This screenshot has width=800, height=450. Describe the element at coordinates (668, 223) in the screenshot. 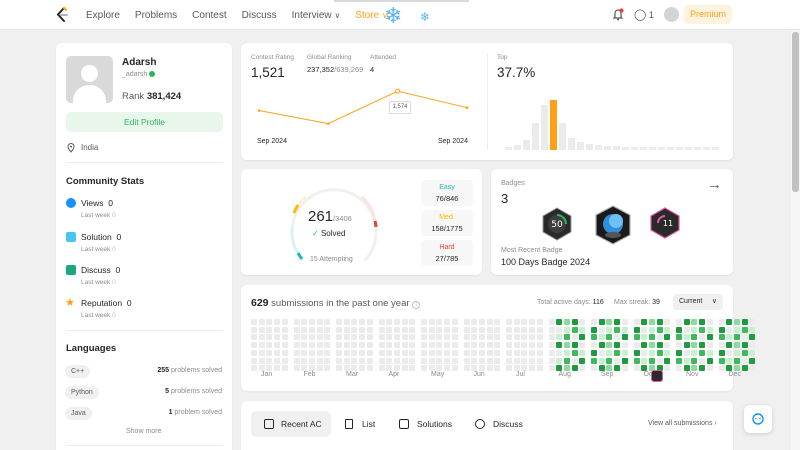

I see `badge-nov-text: 11` at that location.